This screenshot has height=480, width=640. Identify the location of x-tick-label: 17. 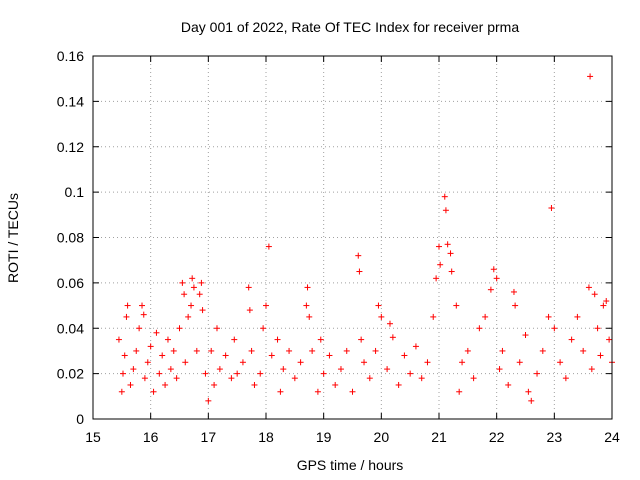
(209, 437).